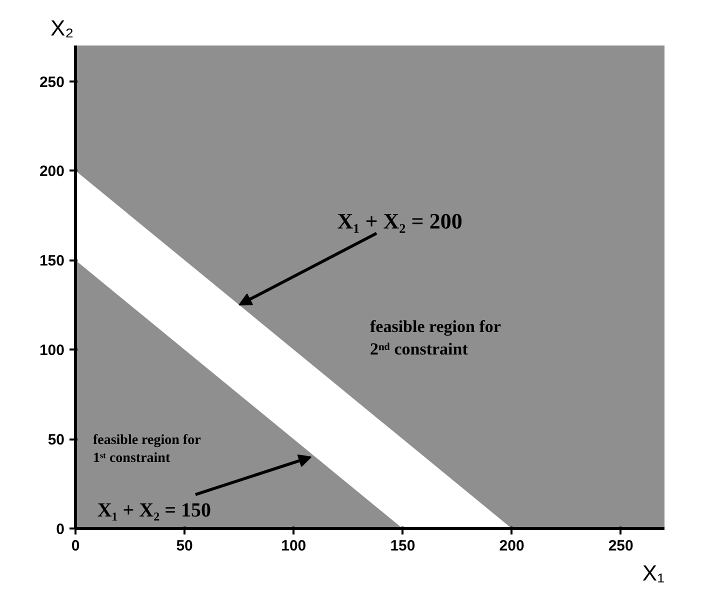 This screenshot has height=590, width=714. I want to click on annotation: feasible region for 1ˢᵗ constraint, so click(146, 449).